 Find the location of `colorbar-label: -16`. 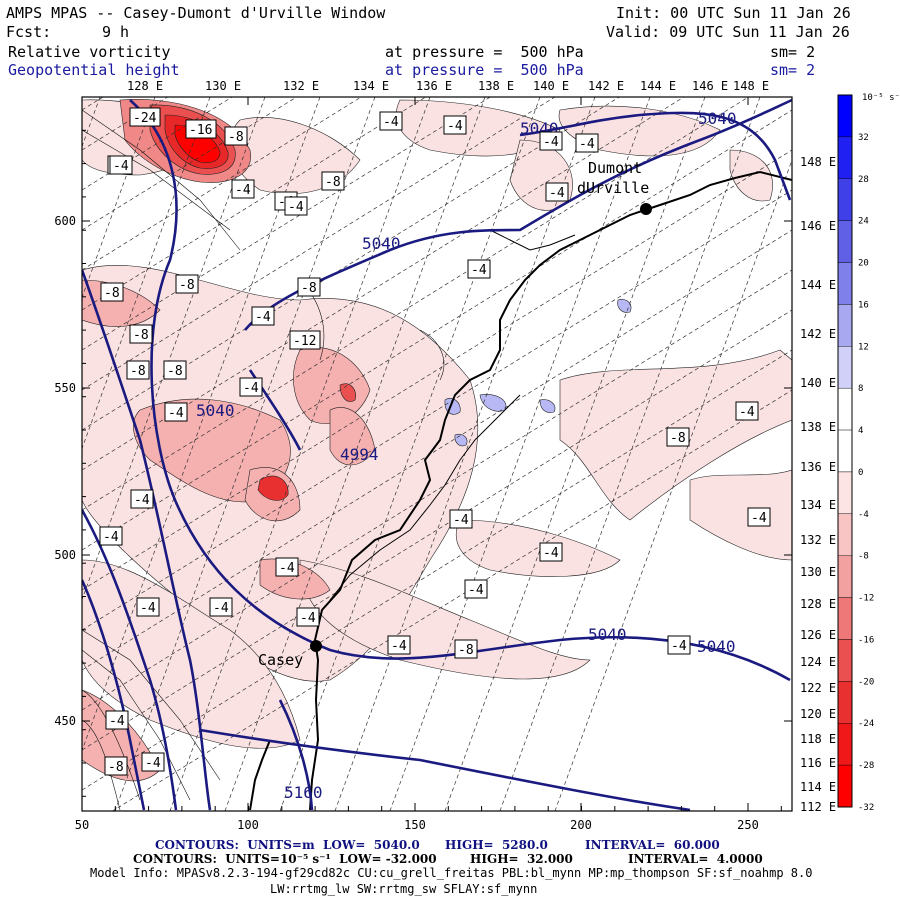

colorbar-label: -16 is located at coordinates (866, 640).